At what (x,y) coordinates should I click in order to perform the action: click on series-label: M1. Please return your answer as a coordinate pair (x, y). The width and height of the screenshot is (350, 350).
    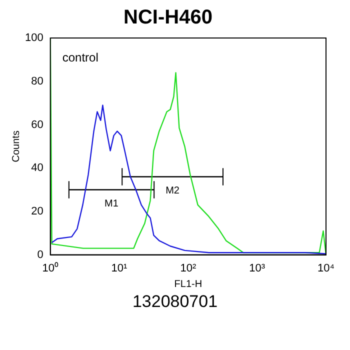
    Looking at the image, I should click on (111, 204).